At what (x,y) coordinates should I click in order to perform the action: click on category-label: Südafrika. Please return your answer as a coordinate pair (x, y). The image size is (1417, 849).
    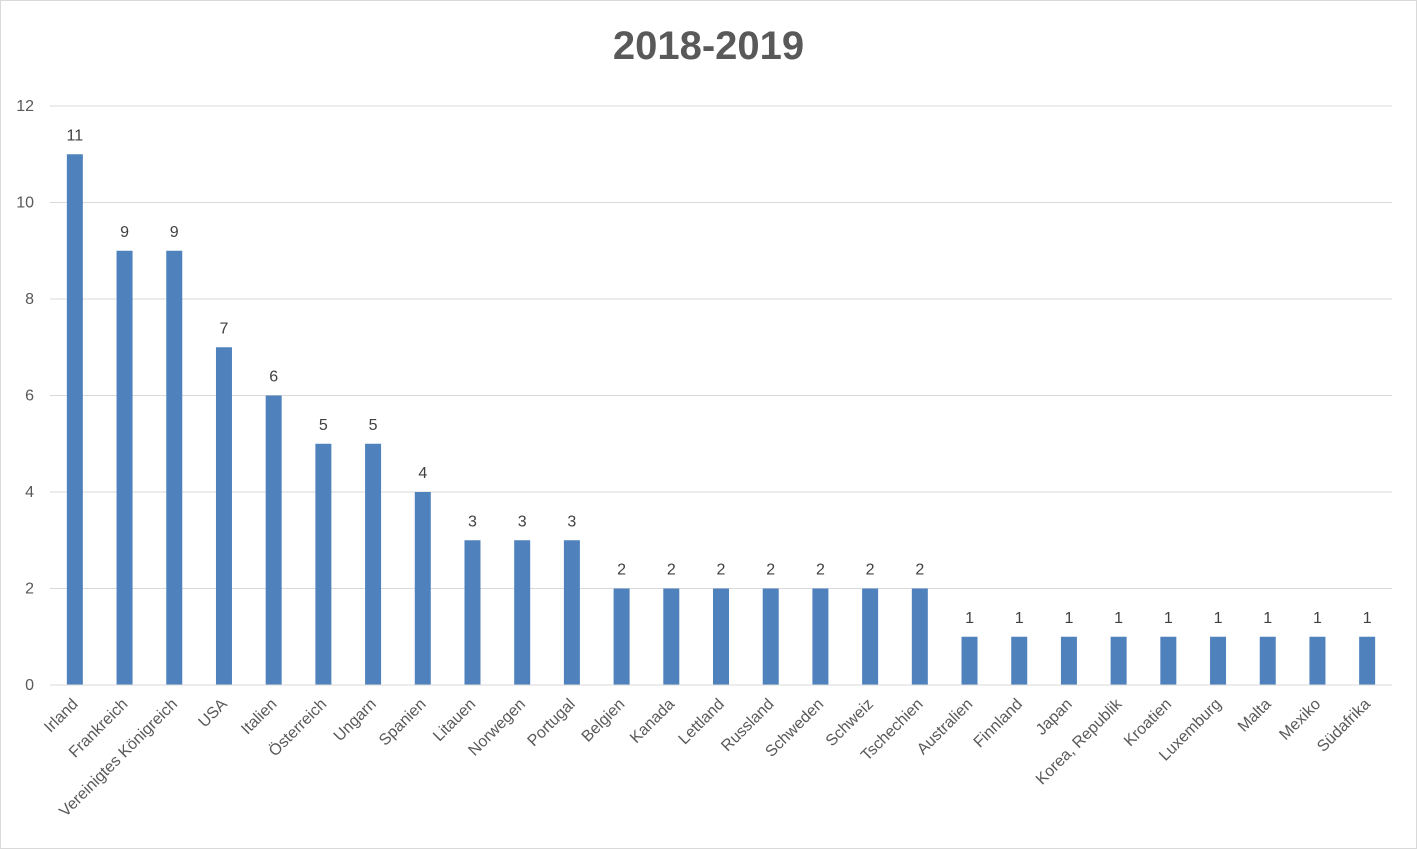
    Looking at the image, I should click on (1344, 726).